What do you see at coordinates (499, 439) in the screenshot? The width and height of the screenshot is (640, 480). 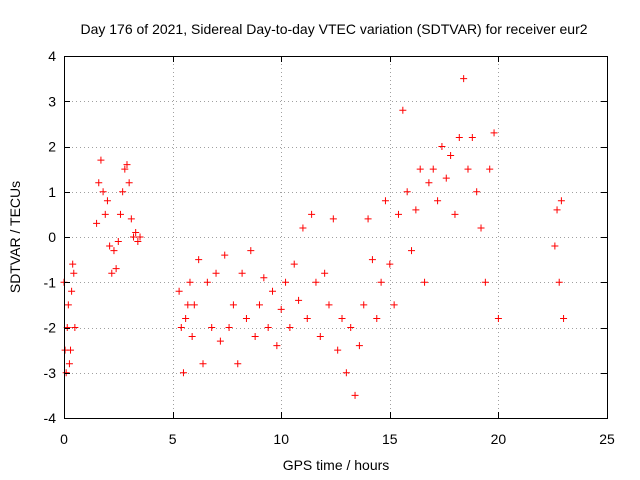 I see `x-tick-label: 20` at bounding box center [499, 439].